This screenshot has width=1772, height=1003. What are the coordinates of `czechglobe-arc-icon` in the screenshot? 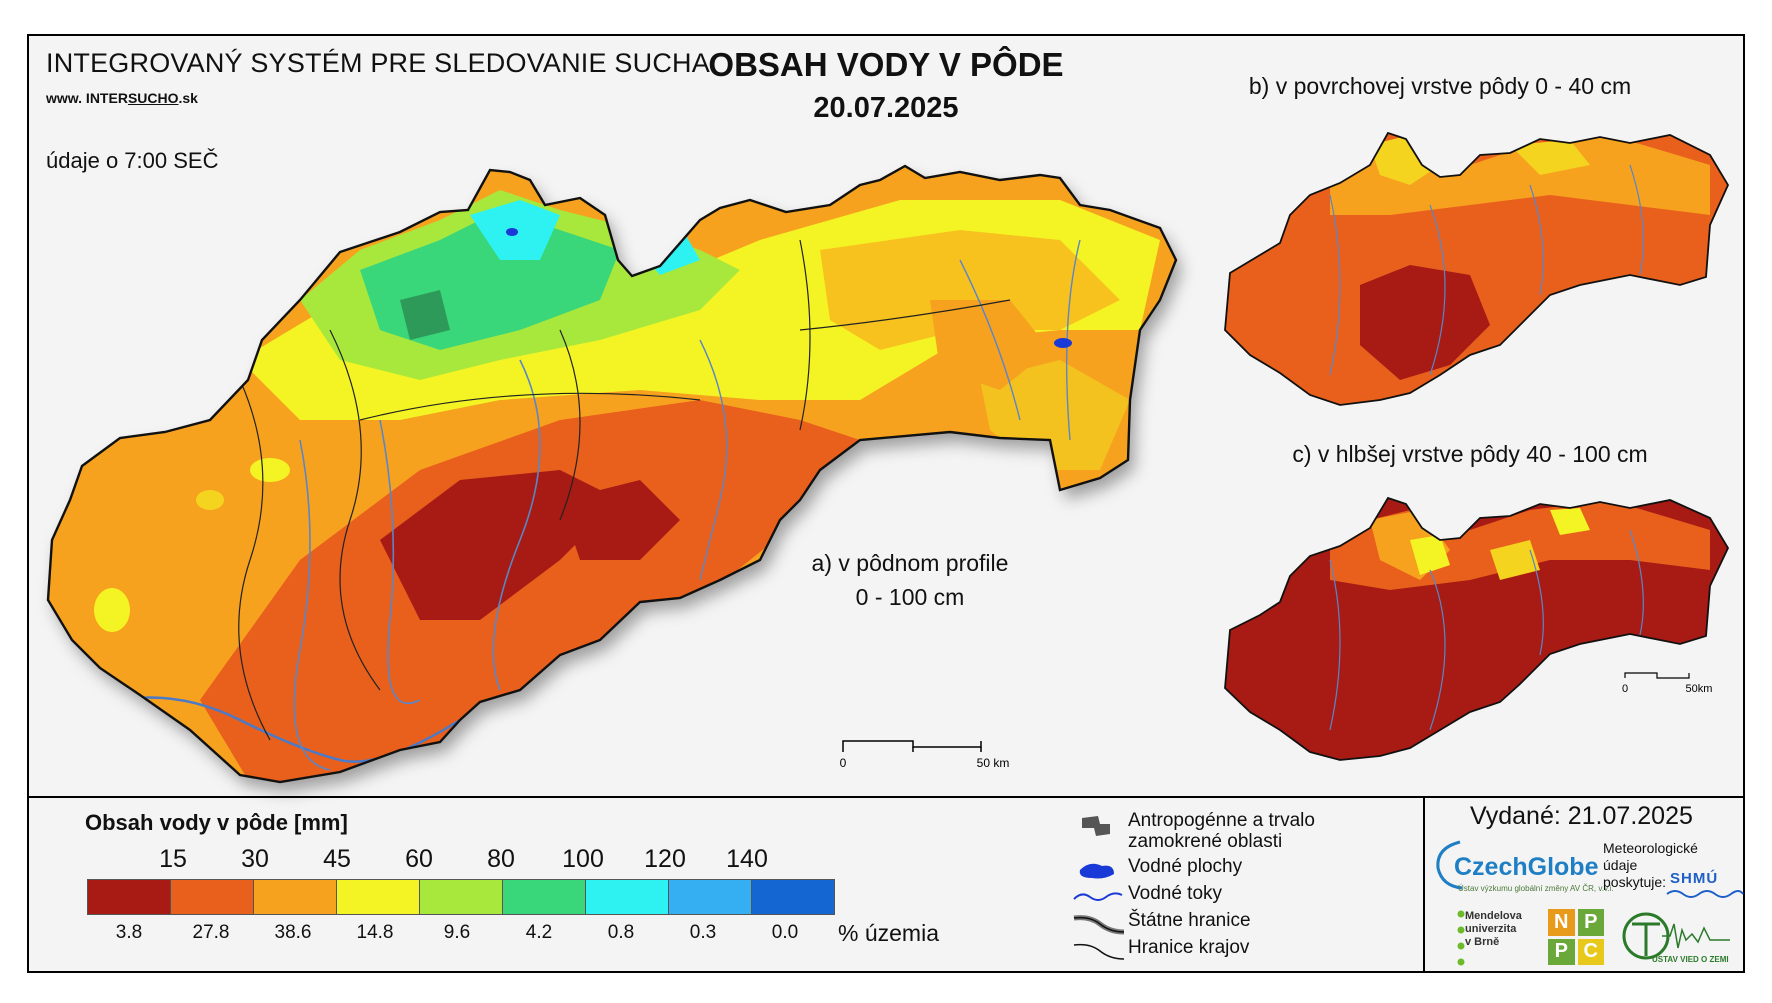 It's located at (1449, 865).